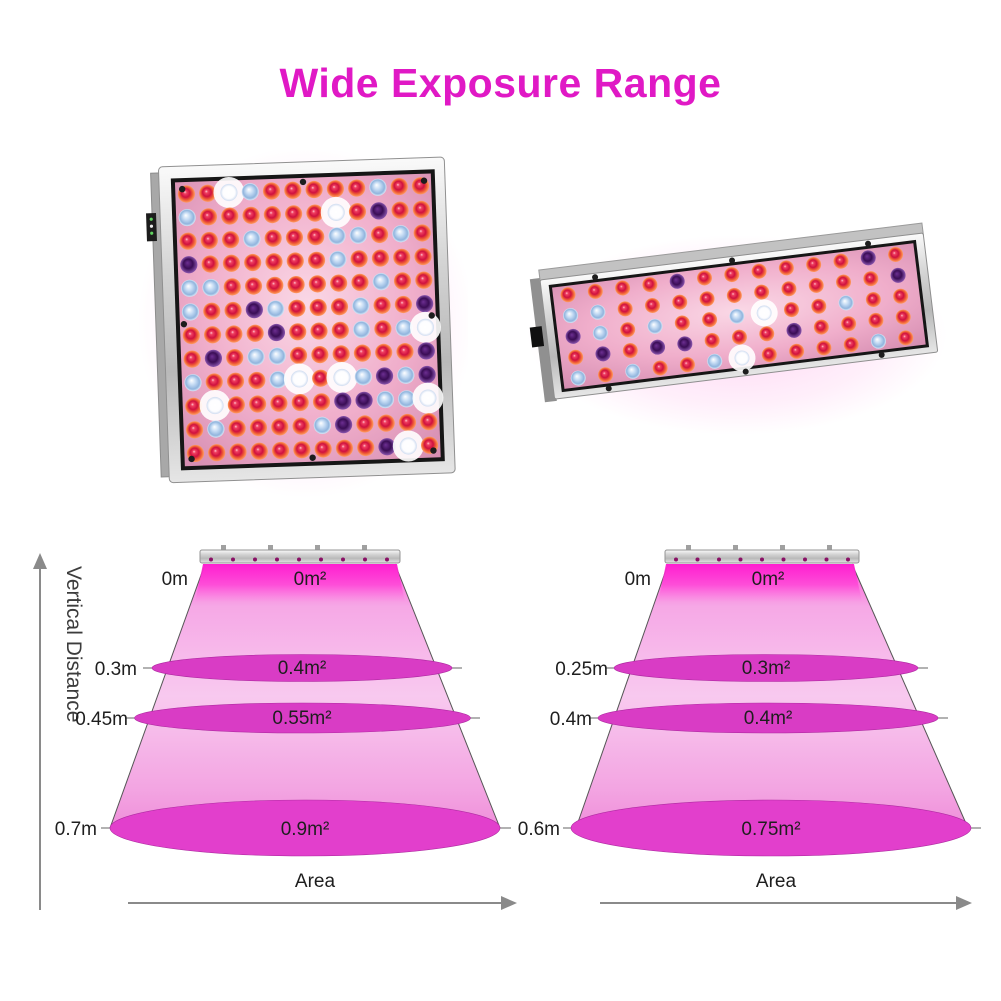  I want to click on area-label-3: 0.9m², so click(305, 829).